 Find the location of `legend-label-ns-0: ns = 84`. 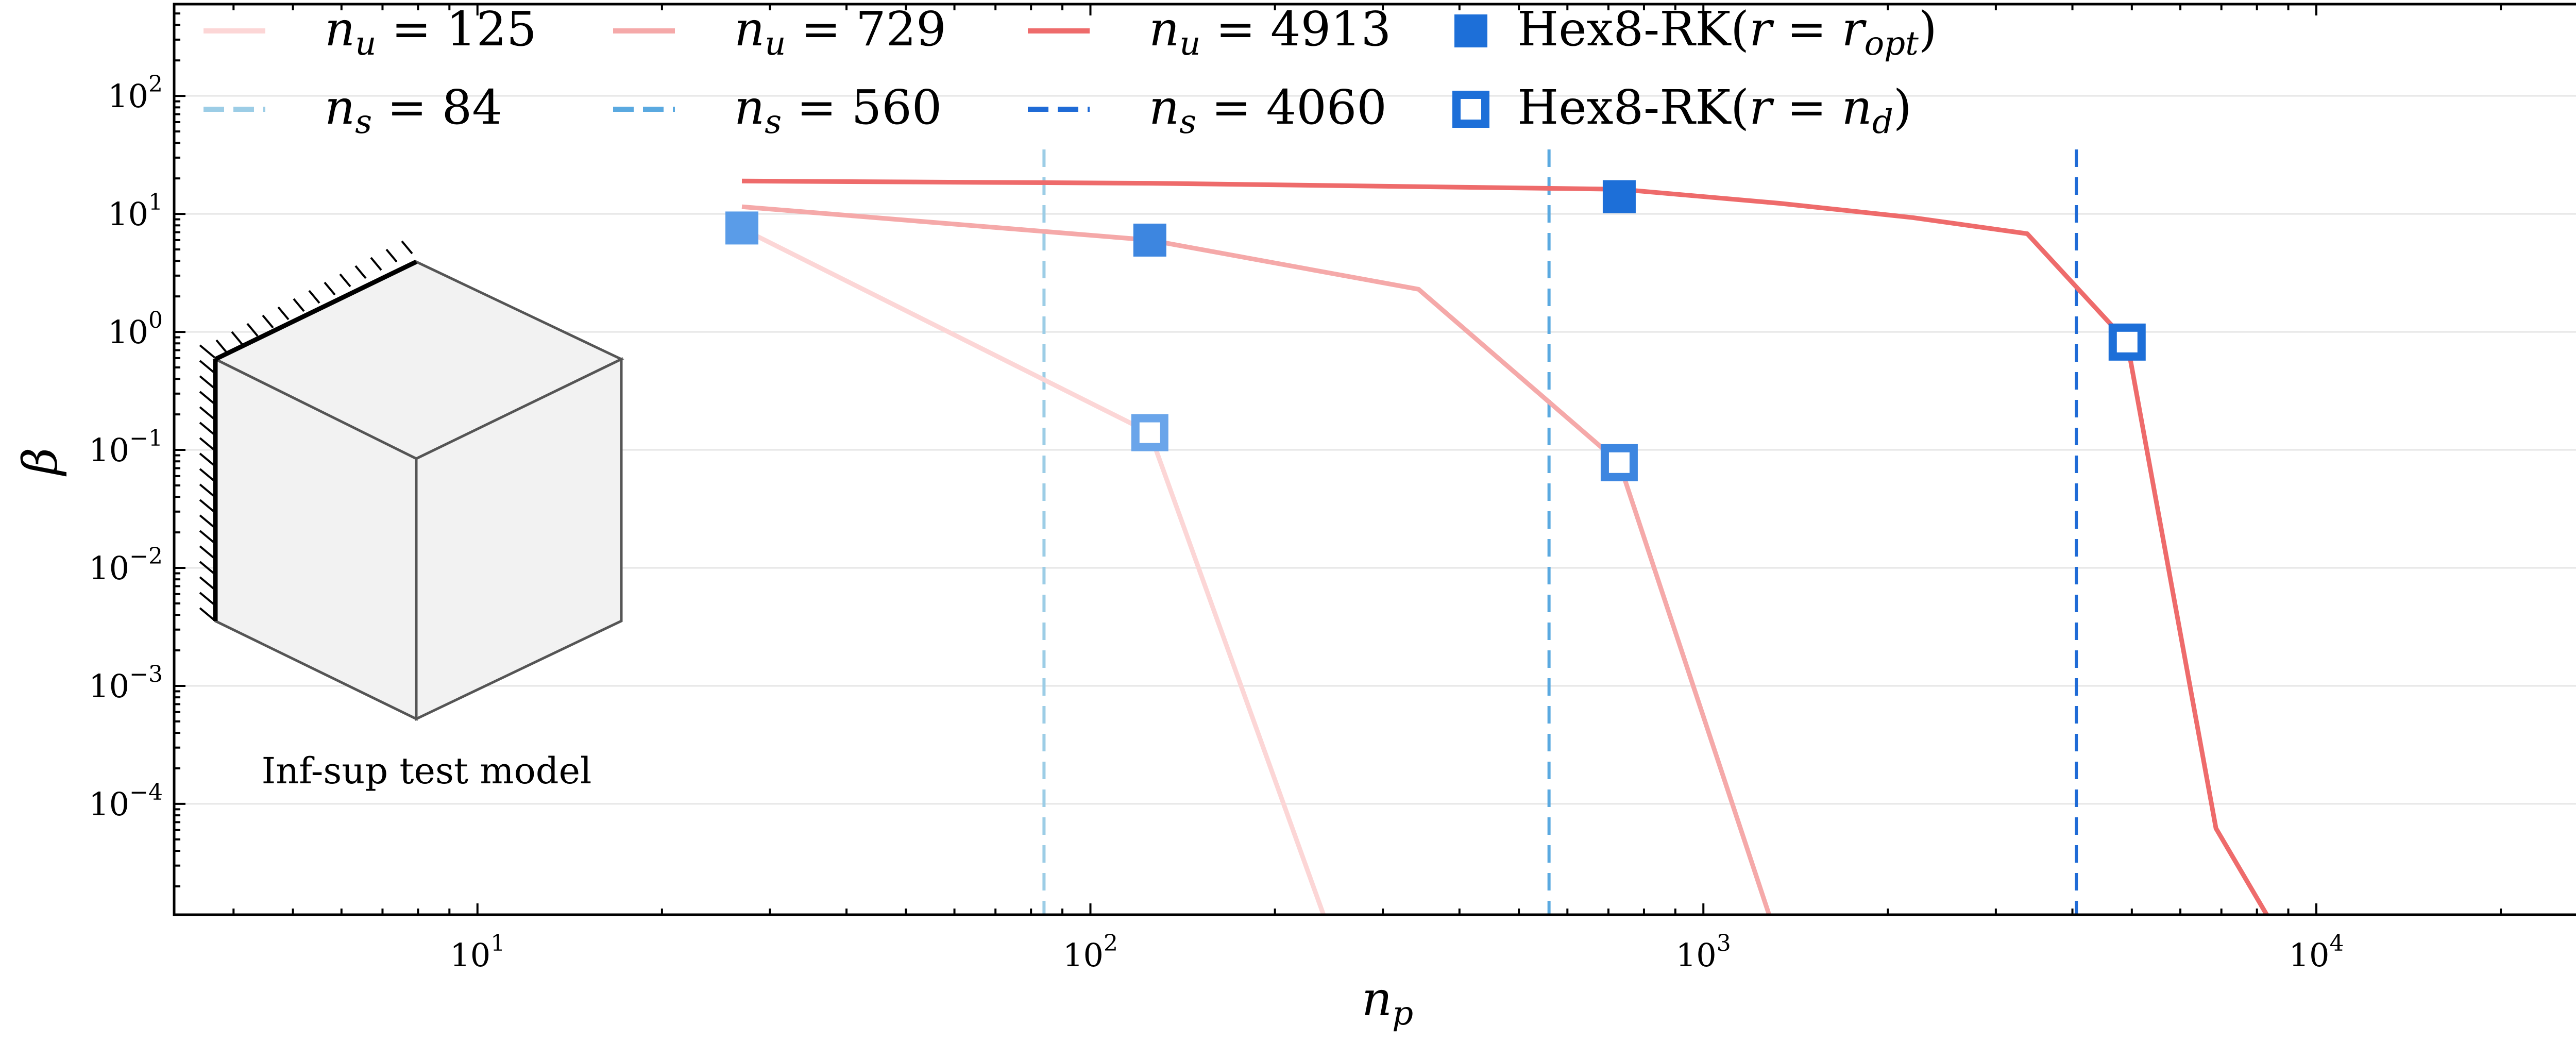

legend-label-ns-0: ns = 84 is located at coordinates (414, 110).